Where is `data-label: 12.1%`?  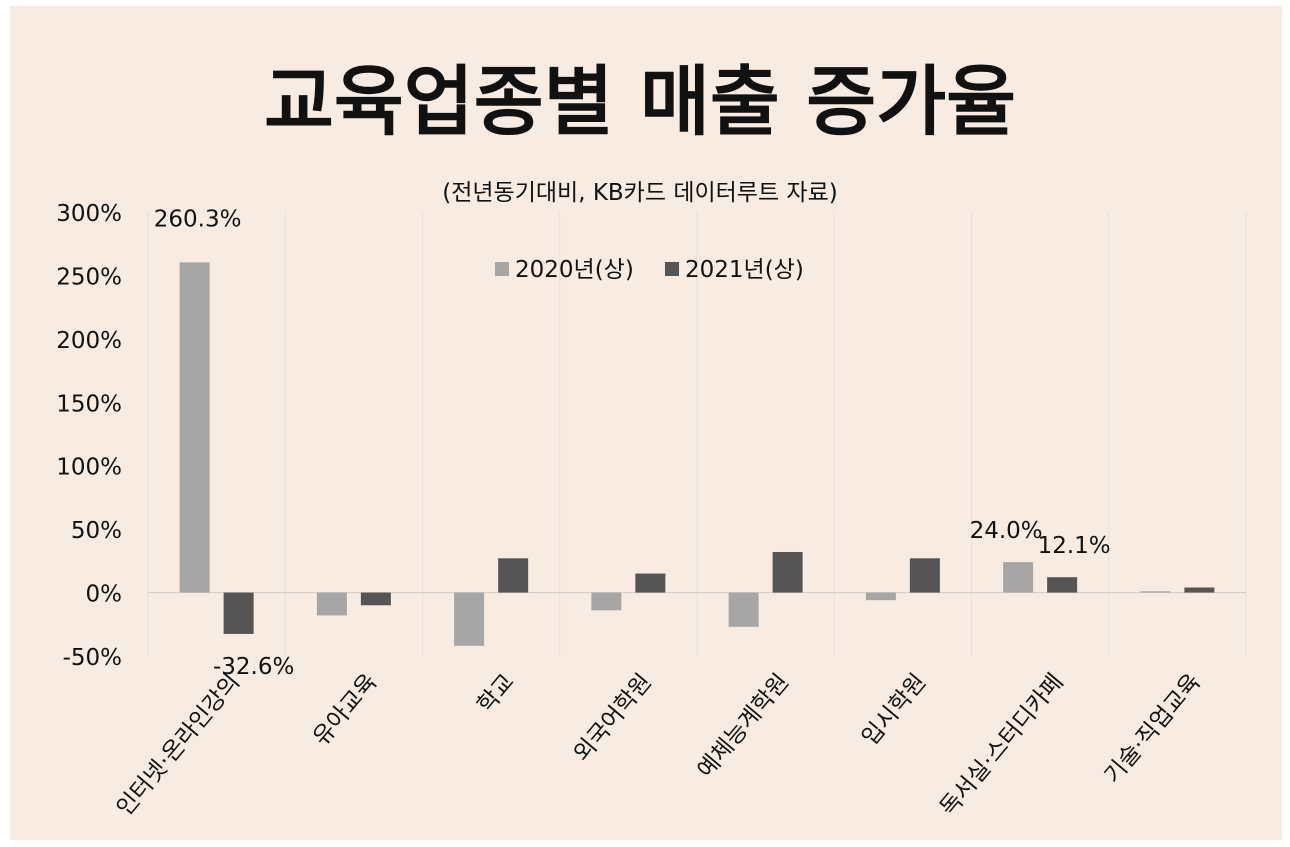
data-label: 12.1% is located at coordinates (1074, 546).